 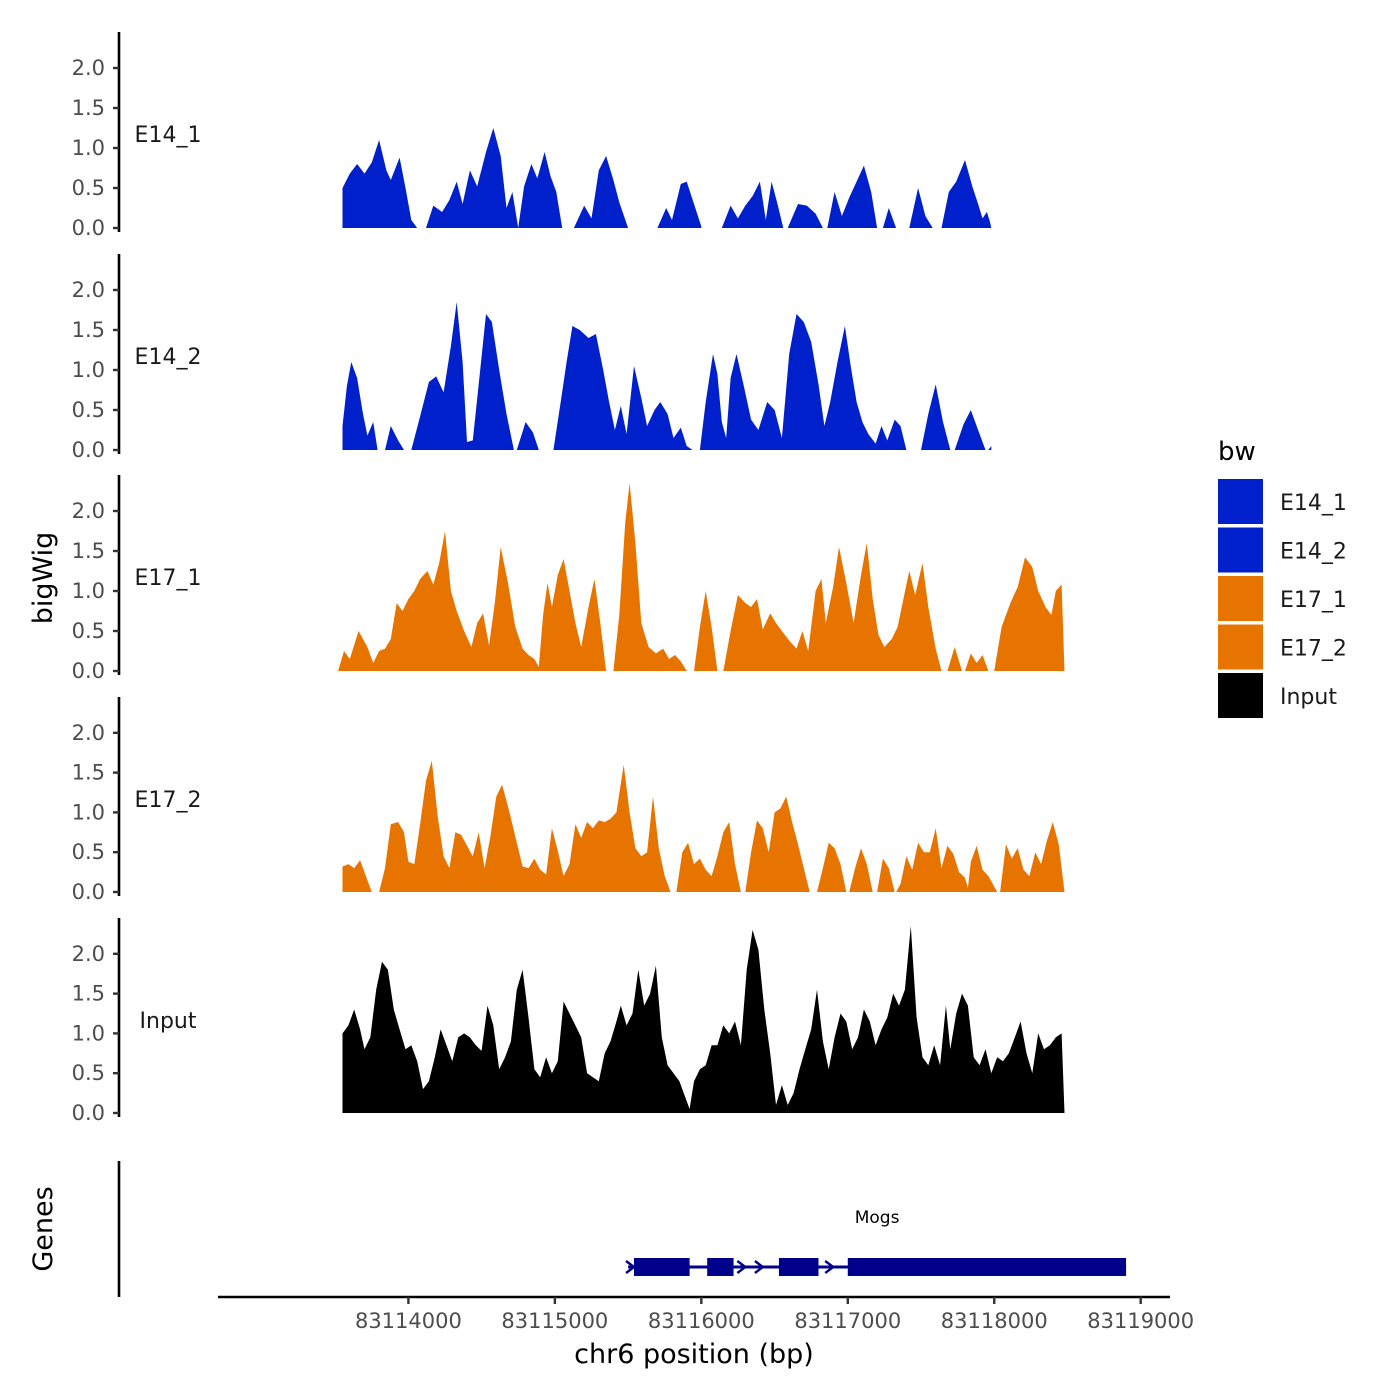 What do you see at coordinates (43, 1228) in the screenshot?
I see `gene-track-title: Genes` at bounding box center [43, 1228].